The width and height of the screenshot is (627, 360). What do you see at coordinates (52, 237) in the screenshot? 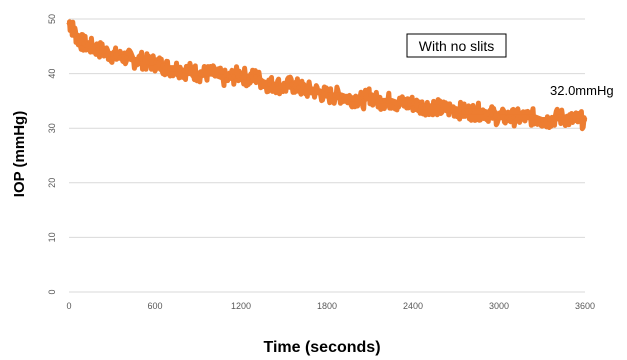
I see `y-tick-label: 10` at bounding box center [52, 237].